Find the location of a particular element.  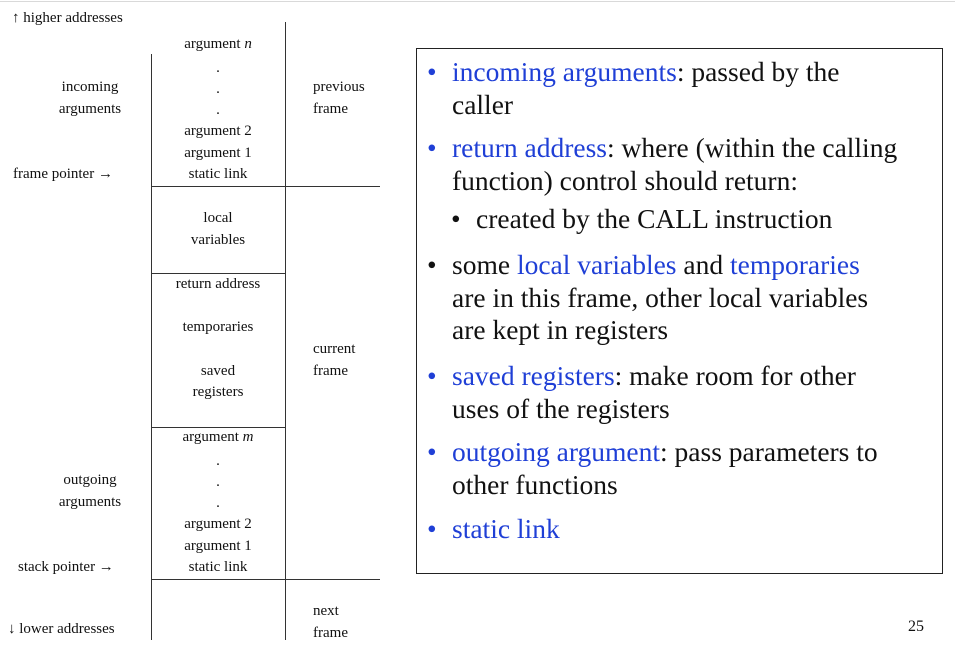

cell-saved-registers-2: registers is located at coordinates (218, 392).